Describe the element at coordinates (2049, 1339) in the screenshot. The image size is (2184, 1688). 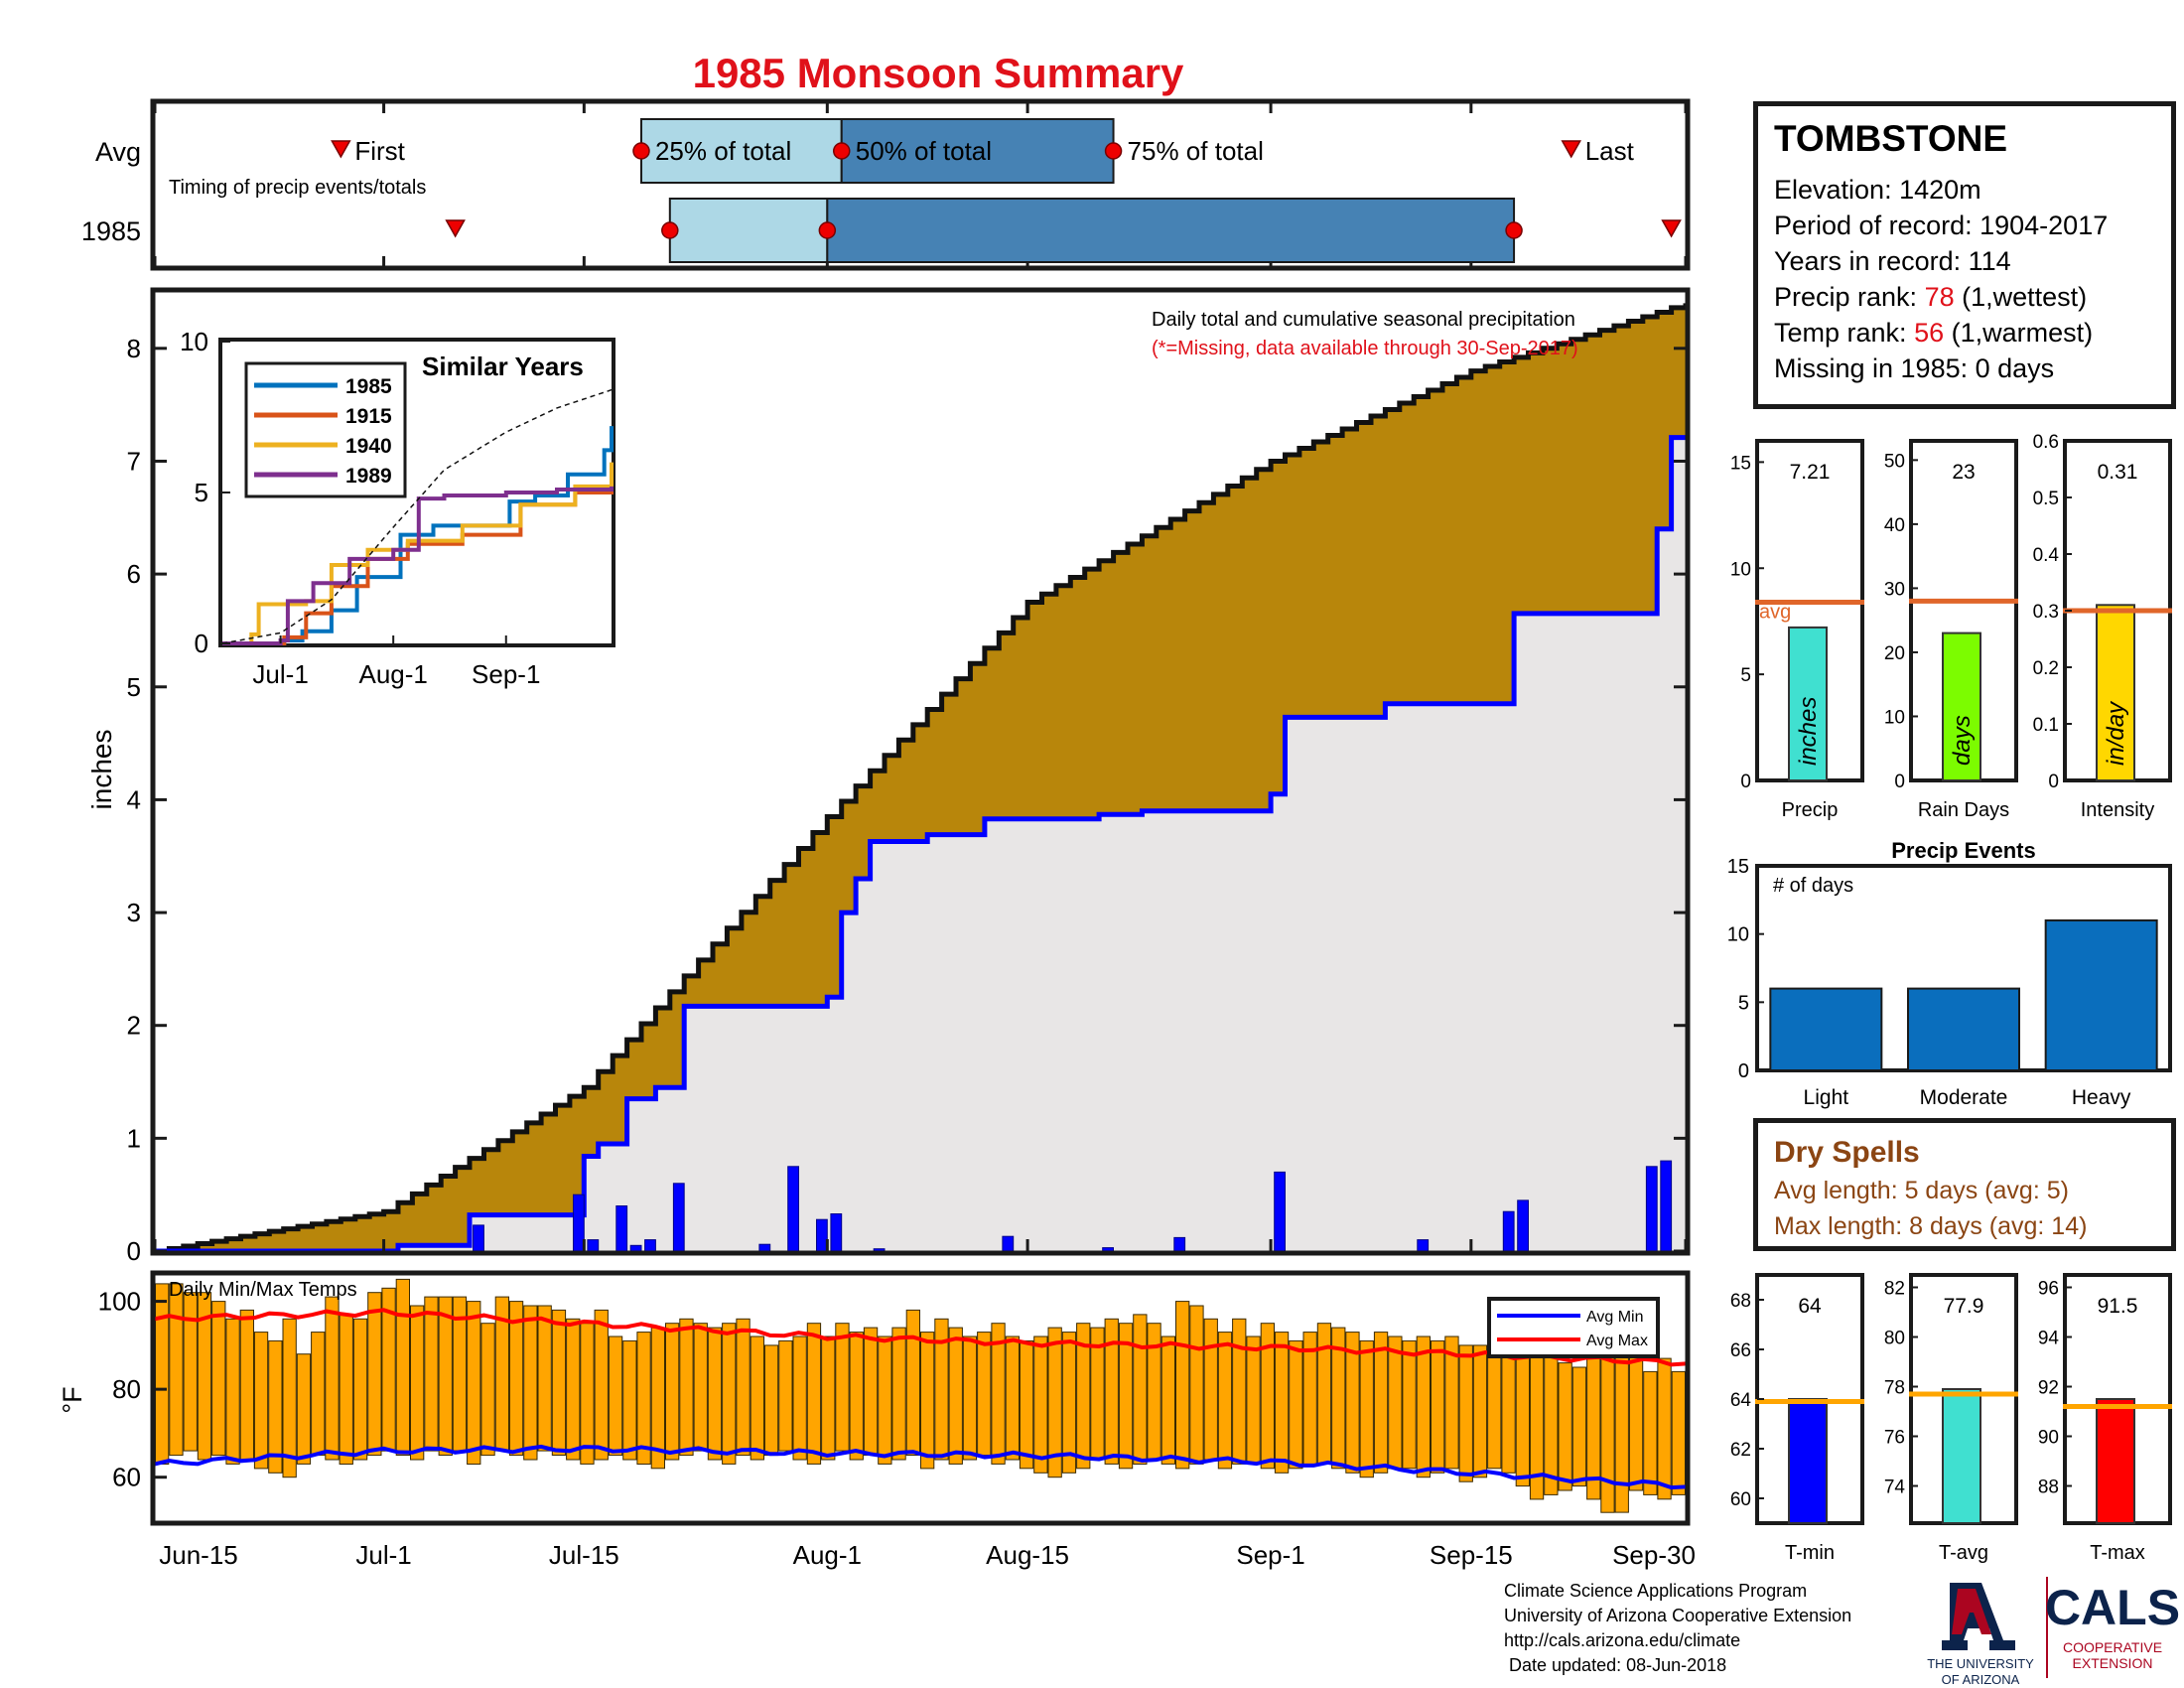
I see `temp-stat-2-ytick-label: 94` at that location.